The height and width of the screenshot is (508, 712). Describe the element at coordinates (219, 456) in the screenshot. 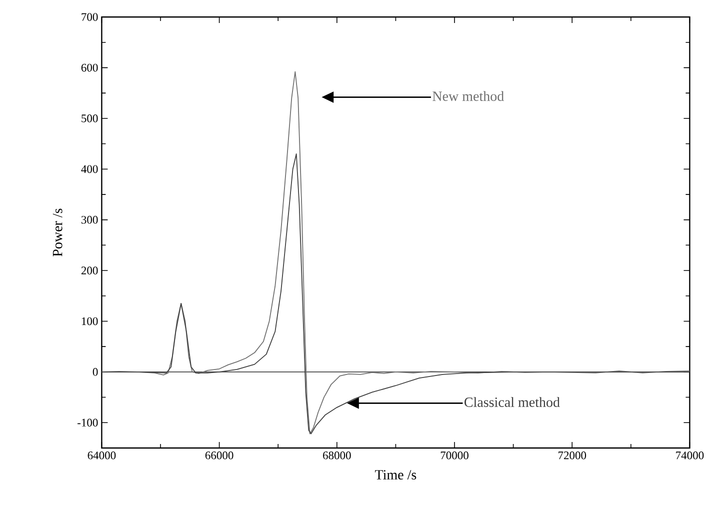

I see `x-tick-label: 66000` at that location.